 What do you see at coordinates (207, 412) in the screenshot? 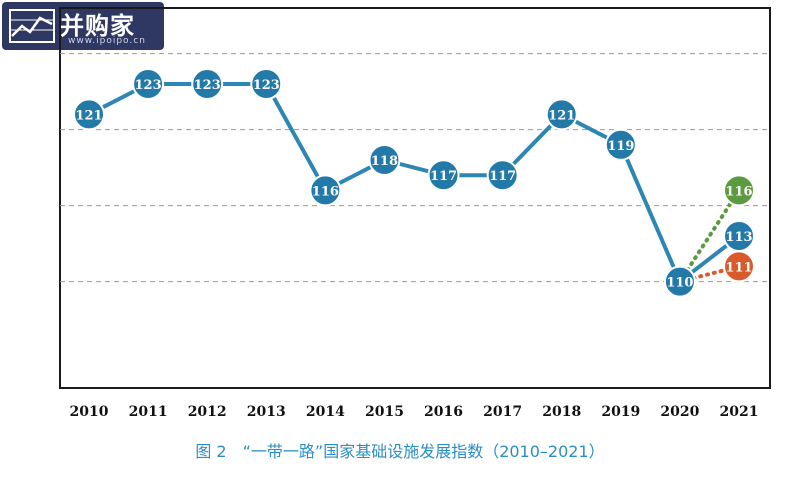
I see `x-tick-label: 2012` at bounding box center [207, 412].